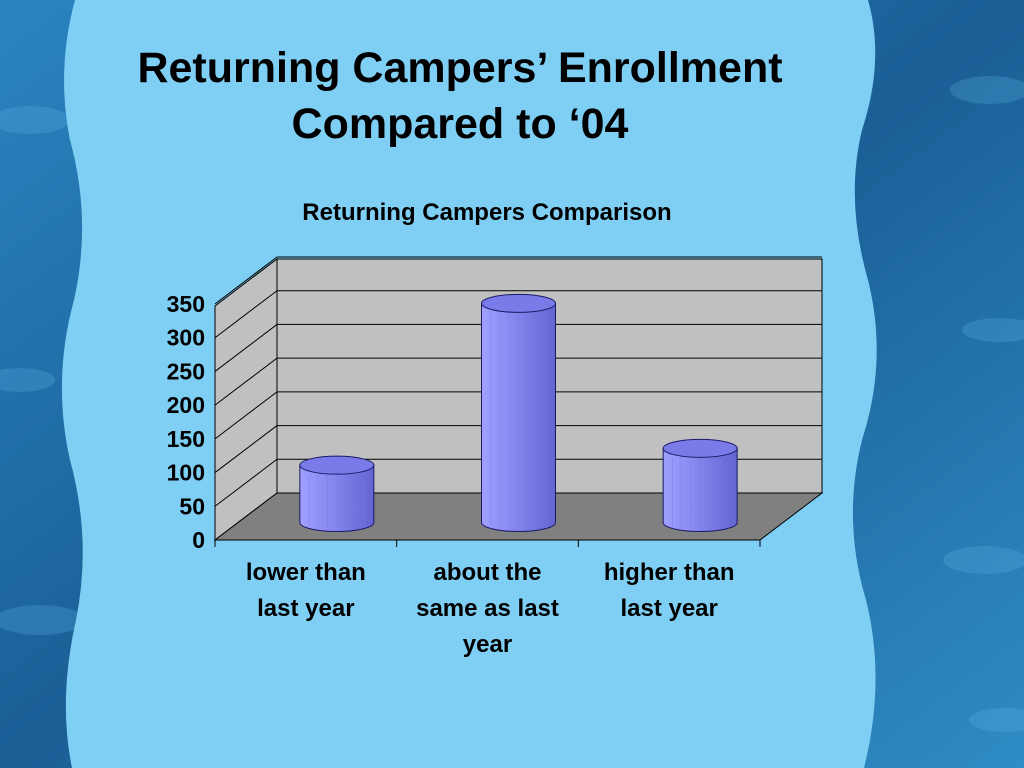  I want to click on x-category-label: about the, so click(488, 572).